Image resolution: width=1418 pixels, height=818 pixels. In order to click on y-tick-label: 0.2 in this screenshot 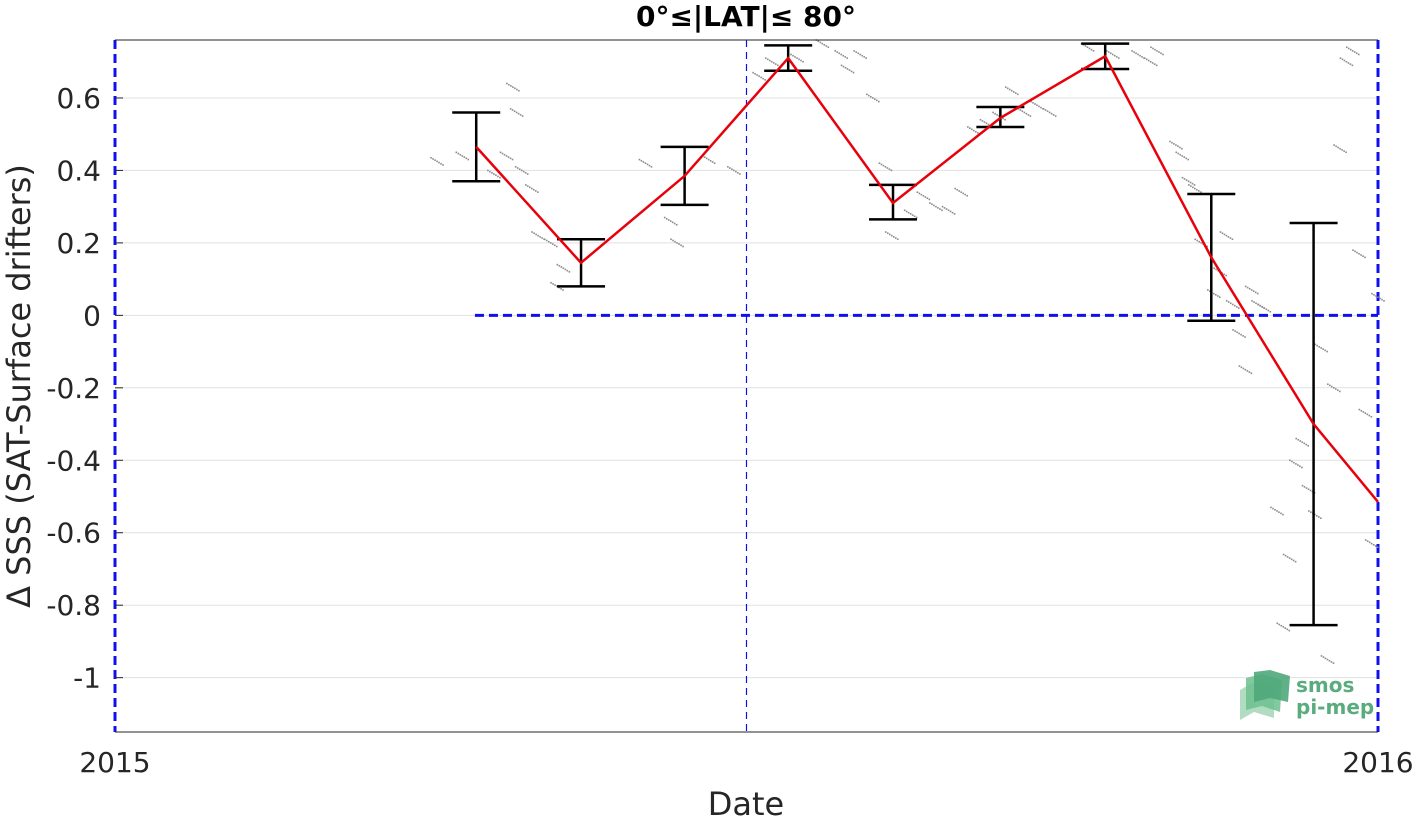, I will do `click(78, 243)`.